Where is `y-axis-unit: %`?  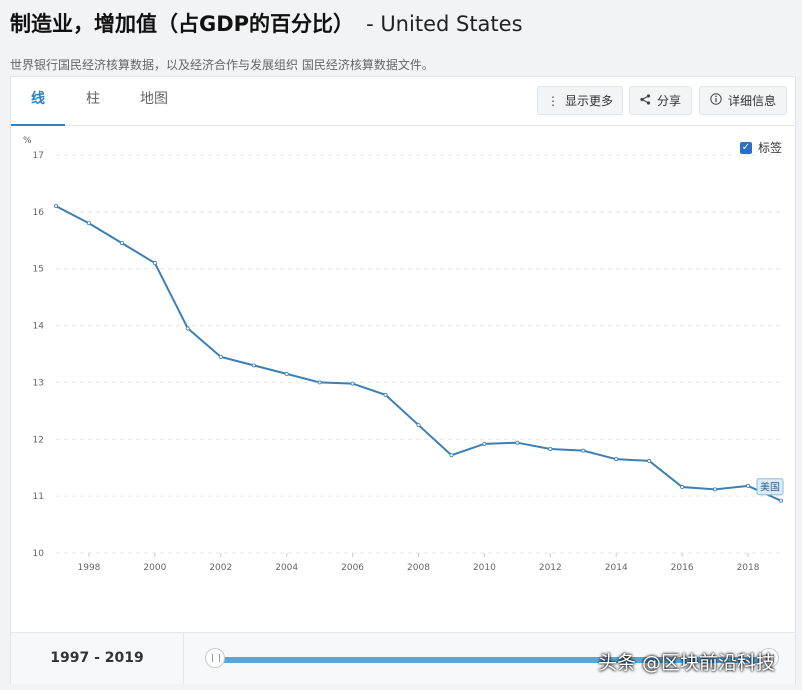
y-axis-unit: % is located at coordinates (27, 141).